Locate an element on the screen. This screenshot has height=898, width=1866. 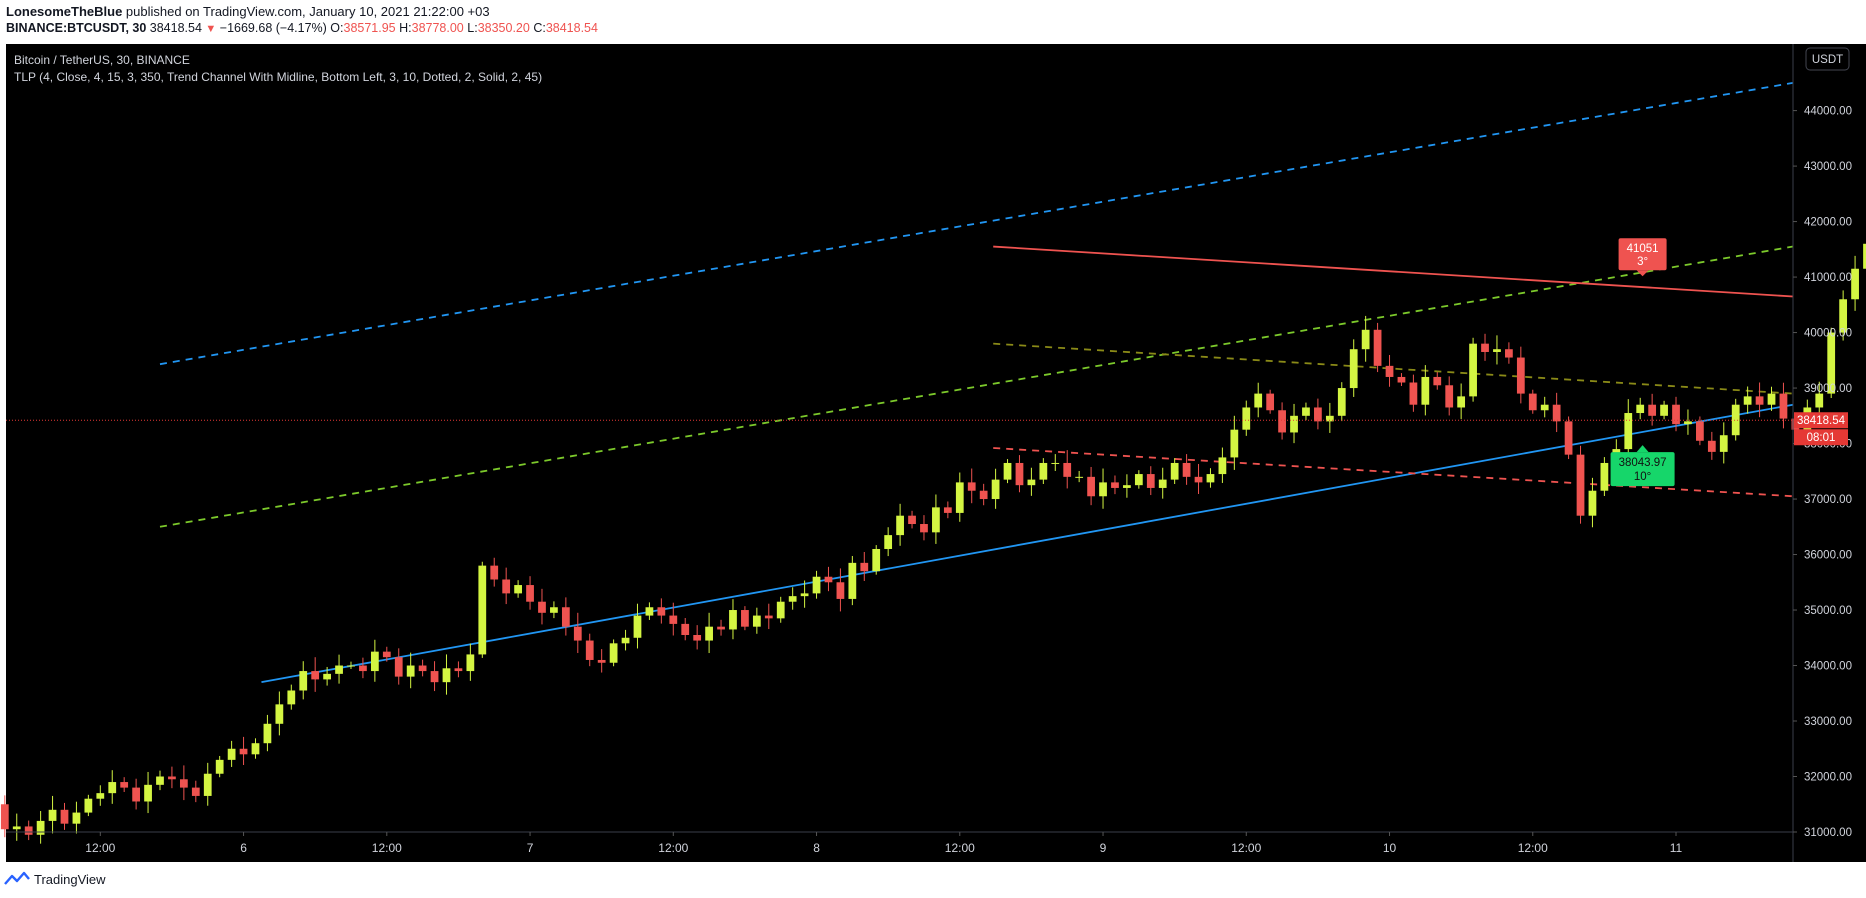
close-label: C: is located at coordinates (539, 28).